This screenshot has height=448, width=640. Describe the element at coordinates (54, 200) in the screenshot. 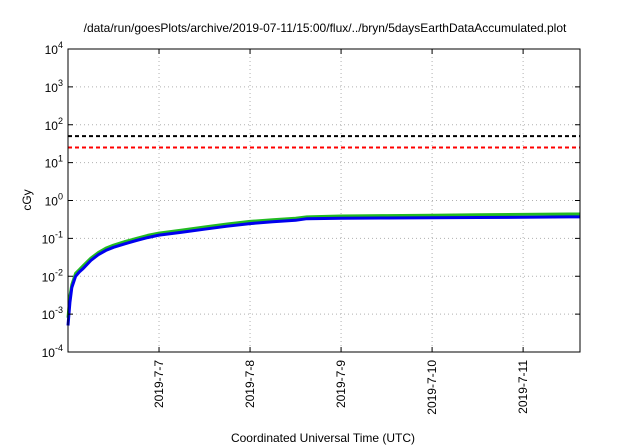

I see `y-tick-label: 10⁰` at that location.